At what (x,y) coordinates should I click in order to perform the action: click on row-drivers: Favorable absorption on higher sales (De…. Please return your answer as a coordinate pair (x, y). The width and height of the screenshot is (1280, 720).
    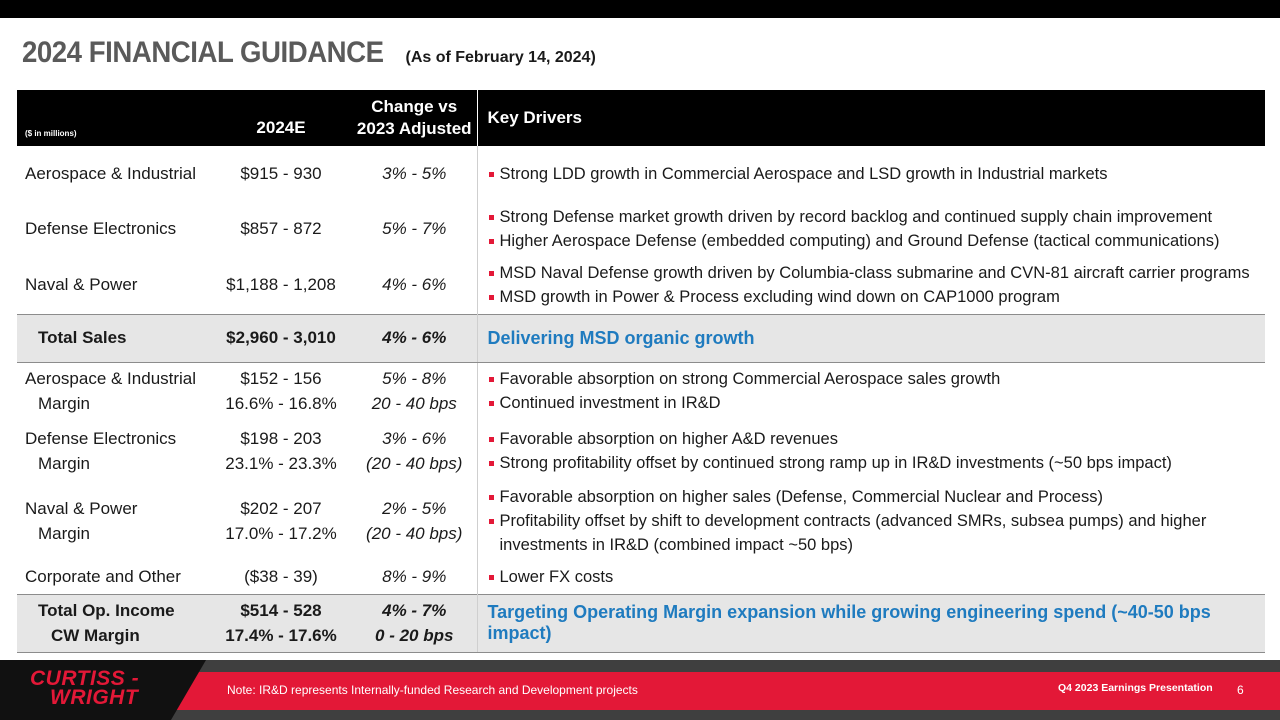
    Looking at the image, I should click on (871, 521).